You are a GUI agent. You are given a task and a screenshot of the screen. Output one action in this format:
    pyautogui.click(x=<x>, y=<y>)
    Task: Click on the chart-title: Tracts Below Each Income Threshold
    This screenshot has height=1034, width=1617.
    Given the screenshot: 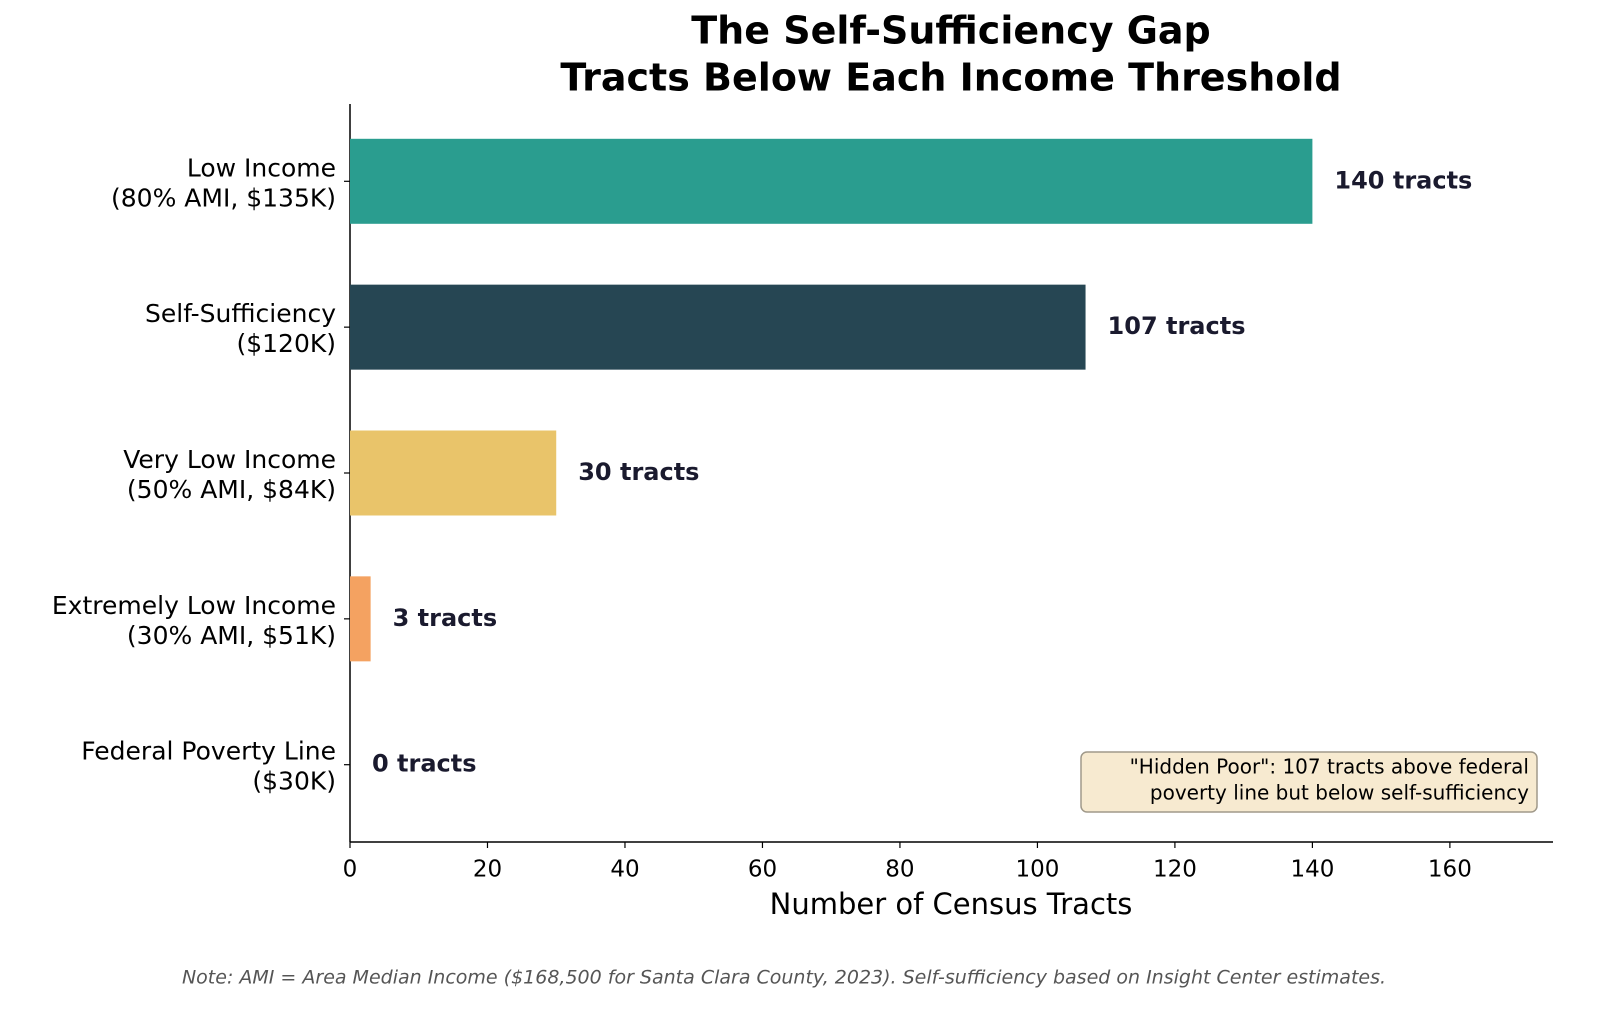 What is the action you would take?
    pyautogui.click(x=950, y=78)
    